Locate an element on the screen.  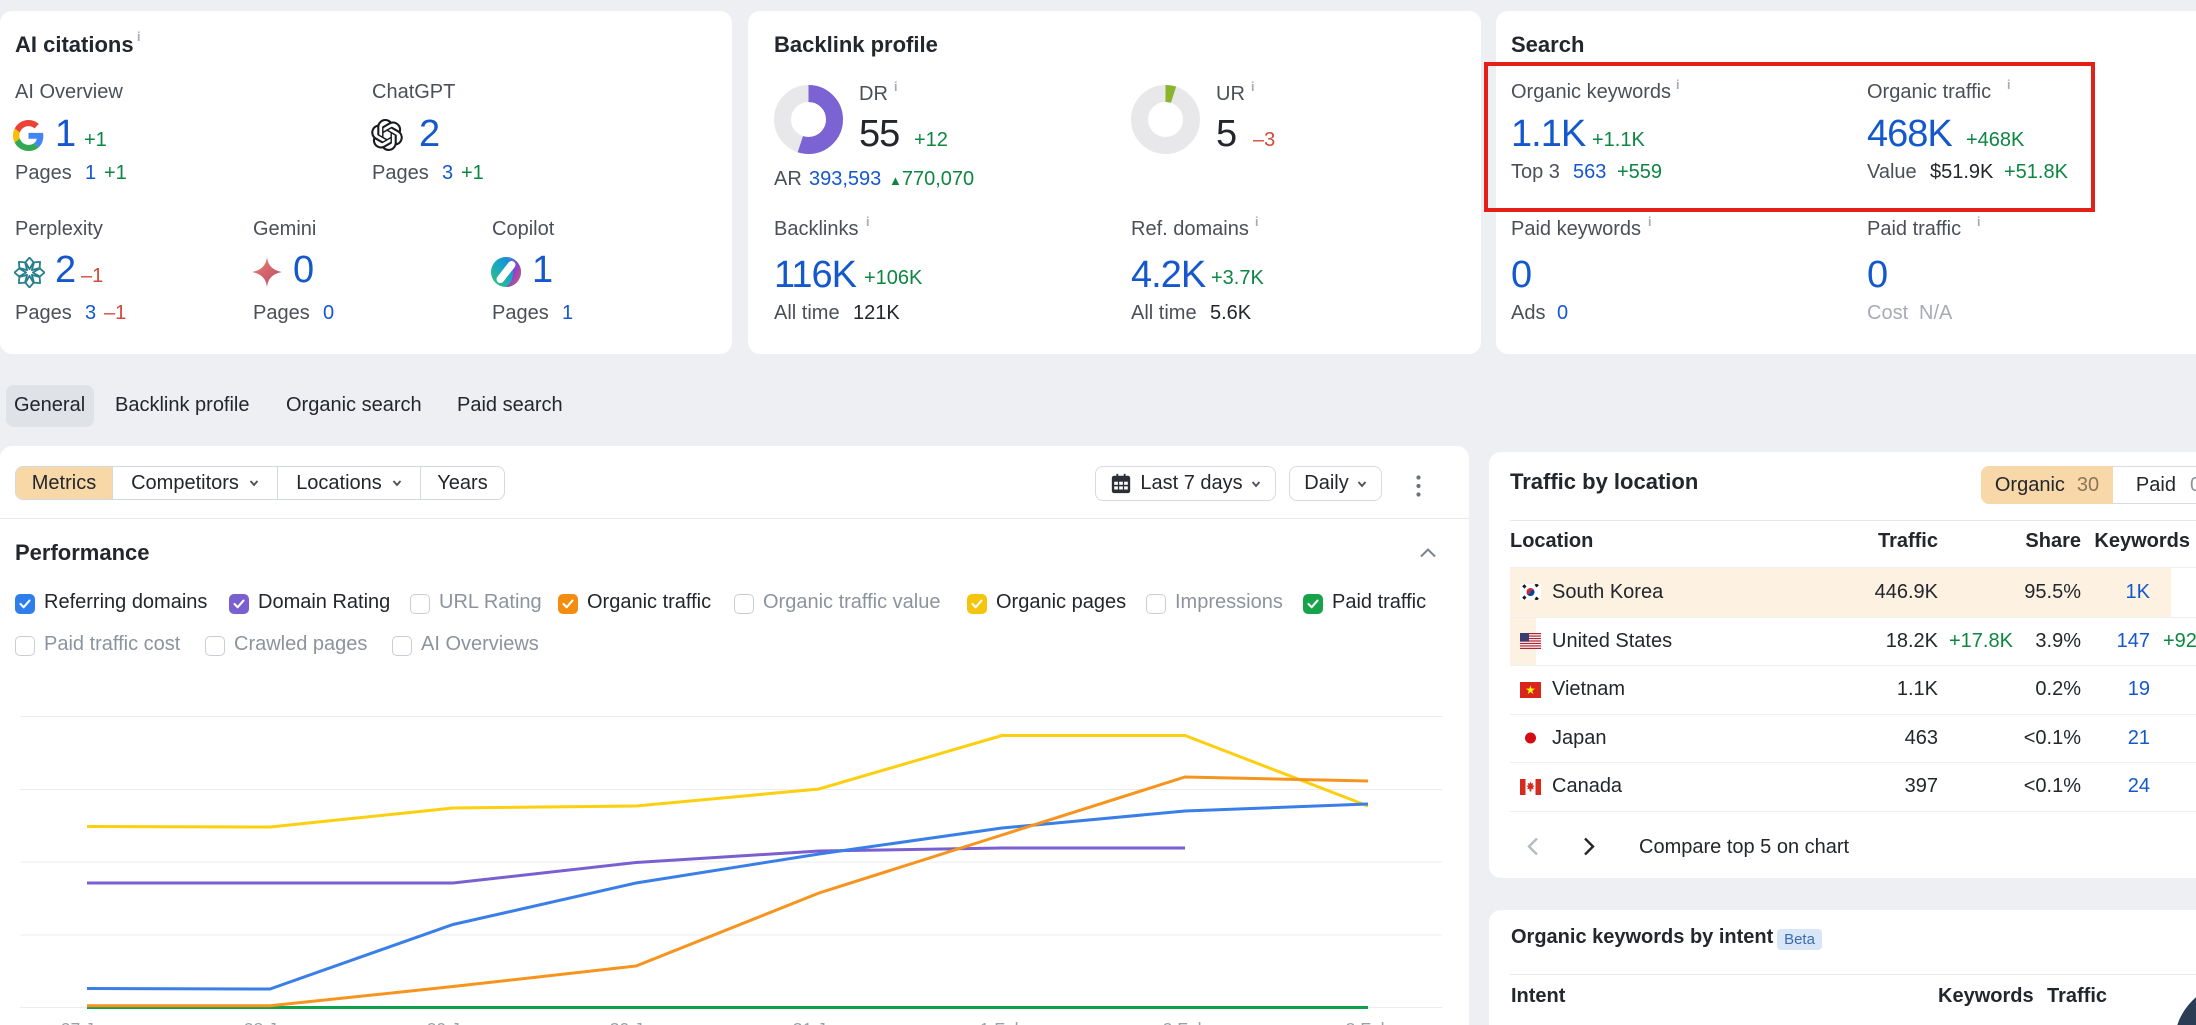
svg-text: 3 Feb is located at coordinates (1368, 1022).